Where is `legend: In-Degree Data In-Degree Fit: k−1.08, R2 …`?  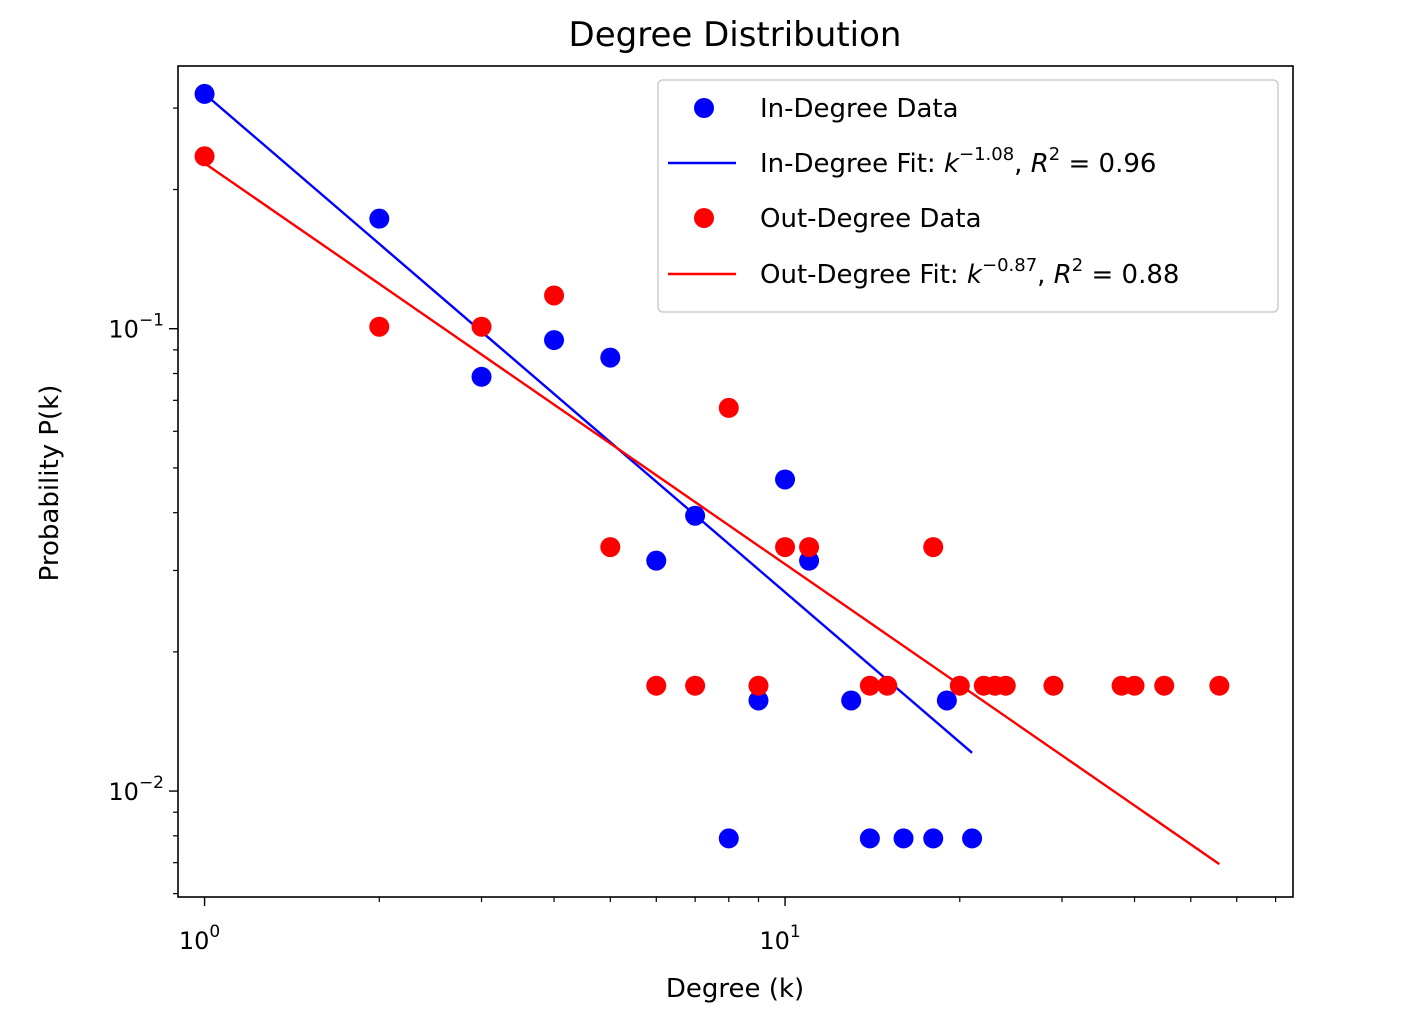
legend: In-Degree Data In-Degree Fit: k−1.08, R2 … is located at coordinates (968, 196).